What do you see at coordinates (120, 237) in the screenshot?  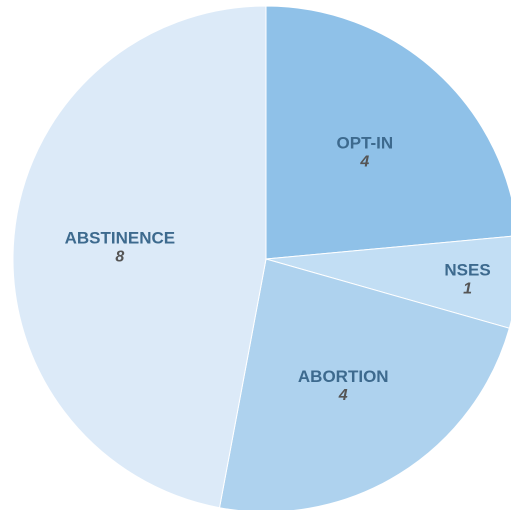 I see `pie-slice-label-abstinence: ABSTINENCE` at bounding box center [120, 237].